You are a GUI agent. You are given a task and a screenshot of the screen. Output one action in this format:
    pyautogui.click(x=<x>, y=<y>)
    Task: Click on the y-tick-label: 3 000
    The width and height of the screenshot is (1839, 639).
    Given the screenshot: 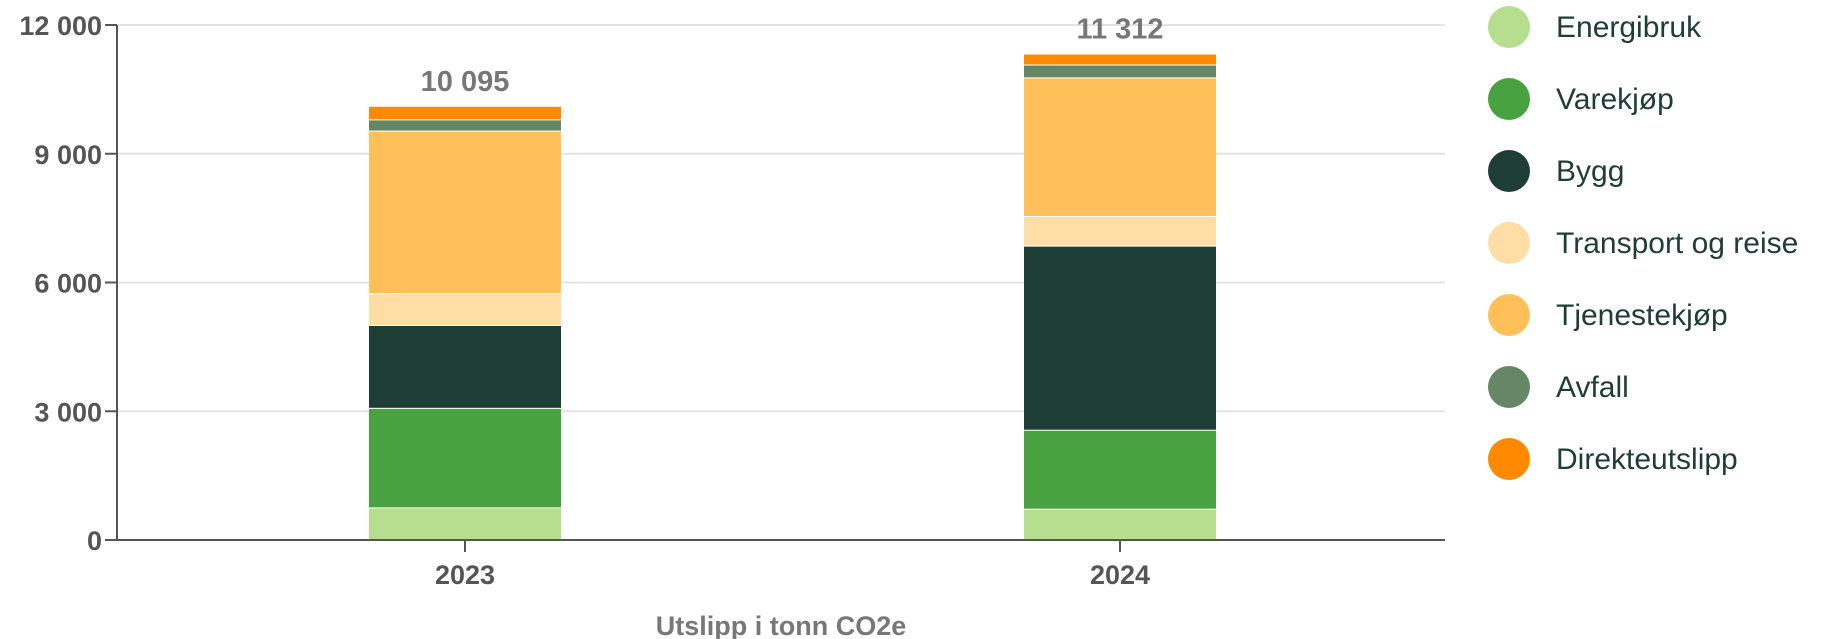 What is the action you would take?
    pyautogui.click(x=68, y=412)
    